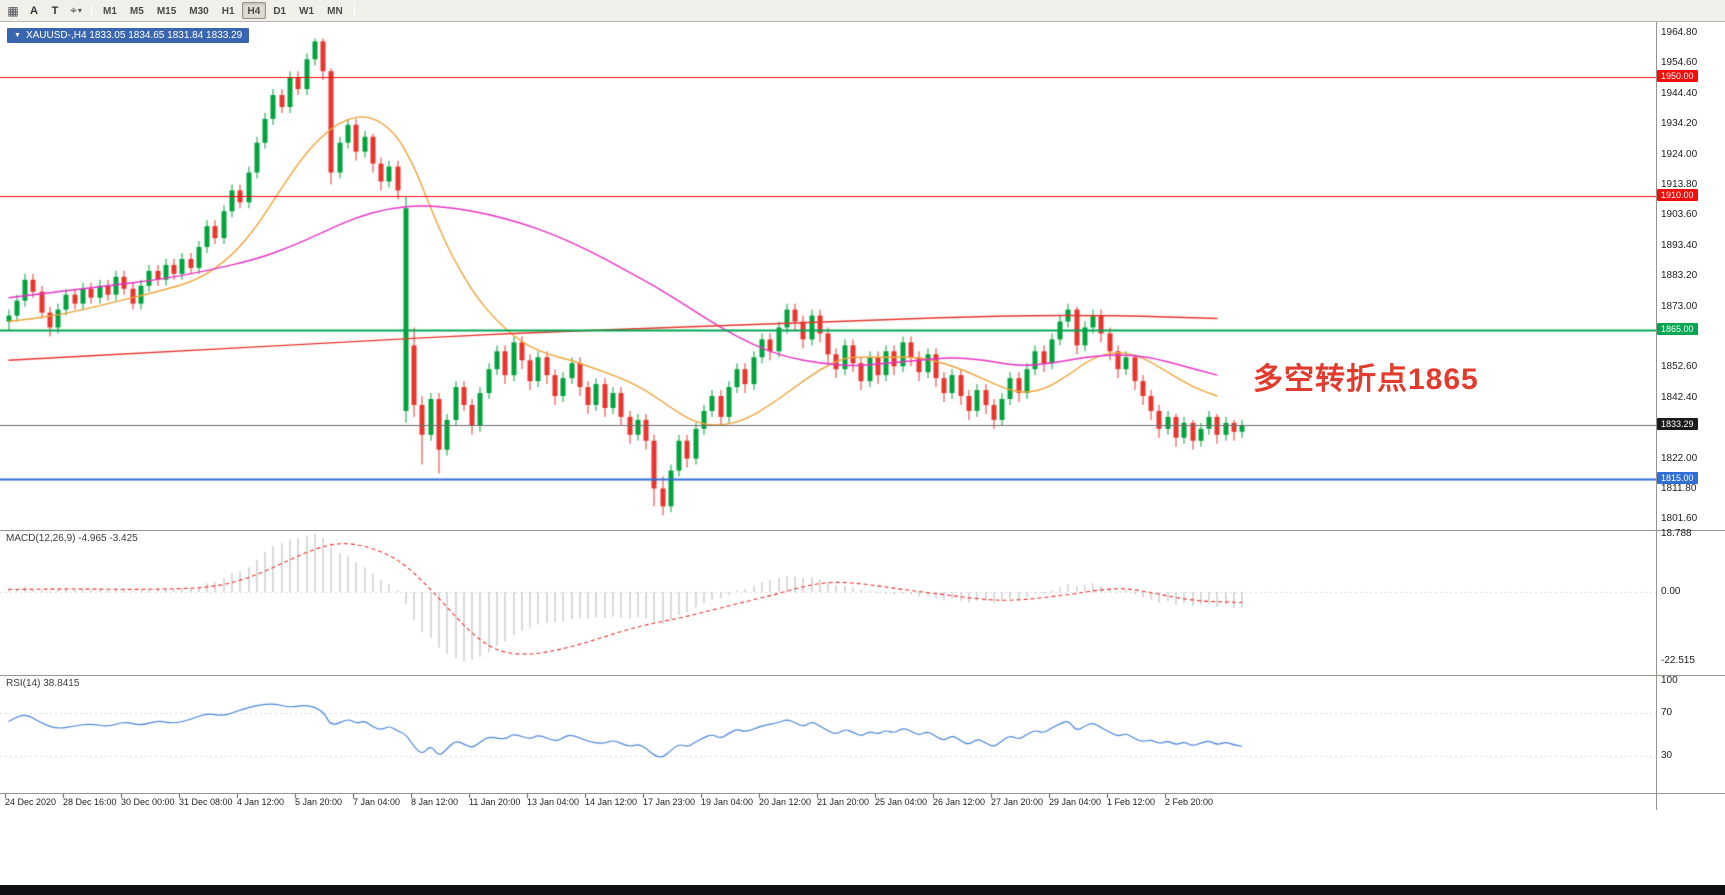  What do you see at coordinates (901, 802) in the screenshot?
I see `time-scale-label: 25 Jan 04:00` at bounding box center [901, 802].